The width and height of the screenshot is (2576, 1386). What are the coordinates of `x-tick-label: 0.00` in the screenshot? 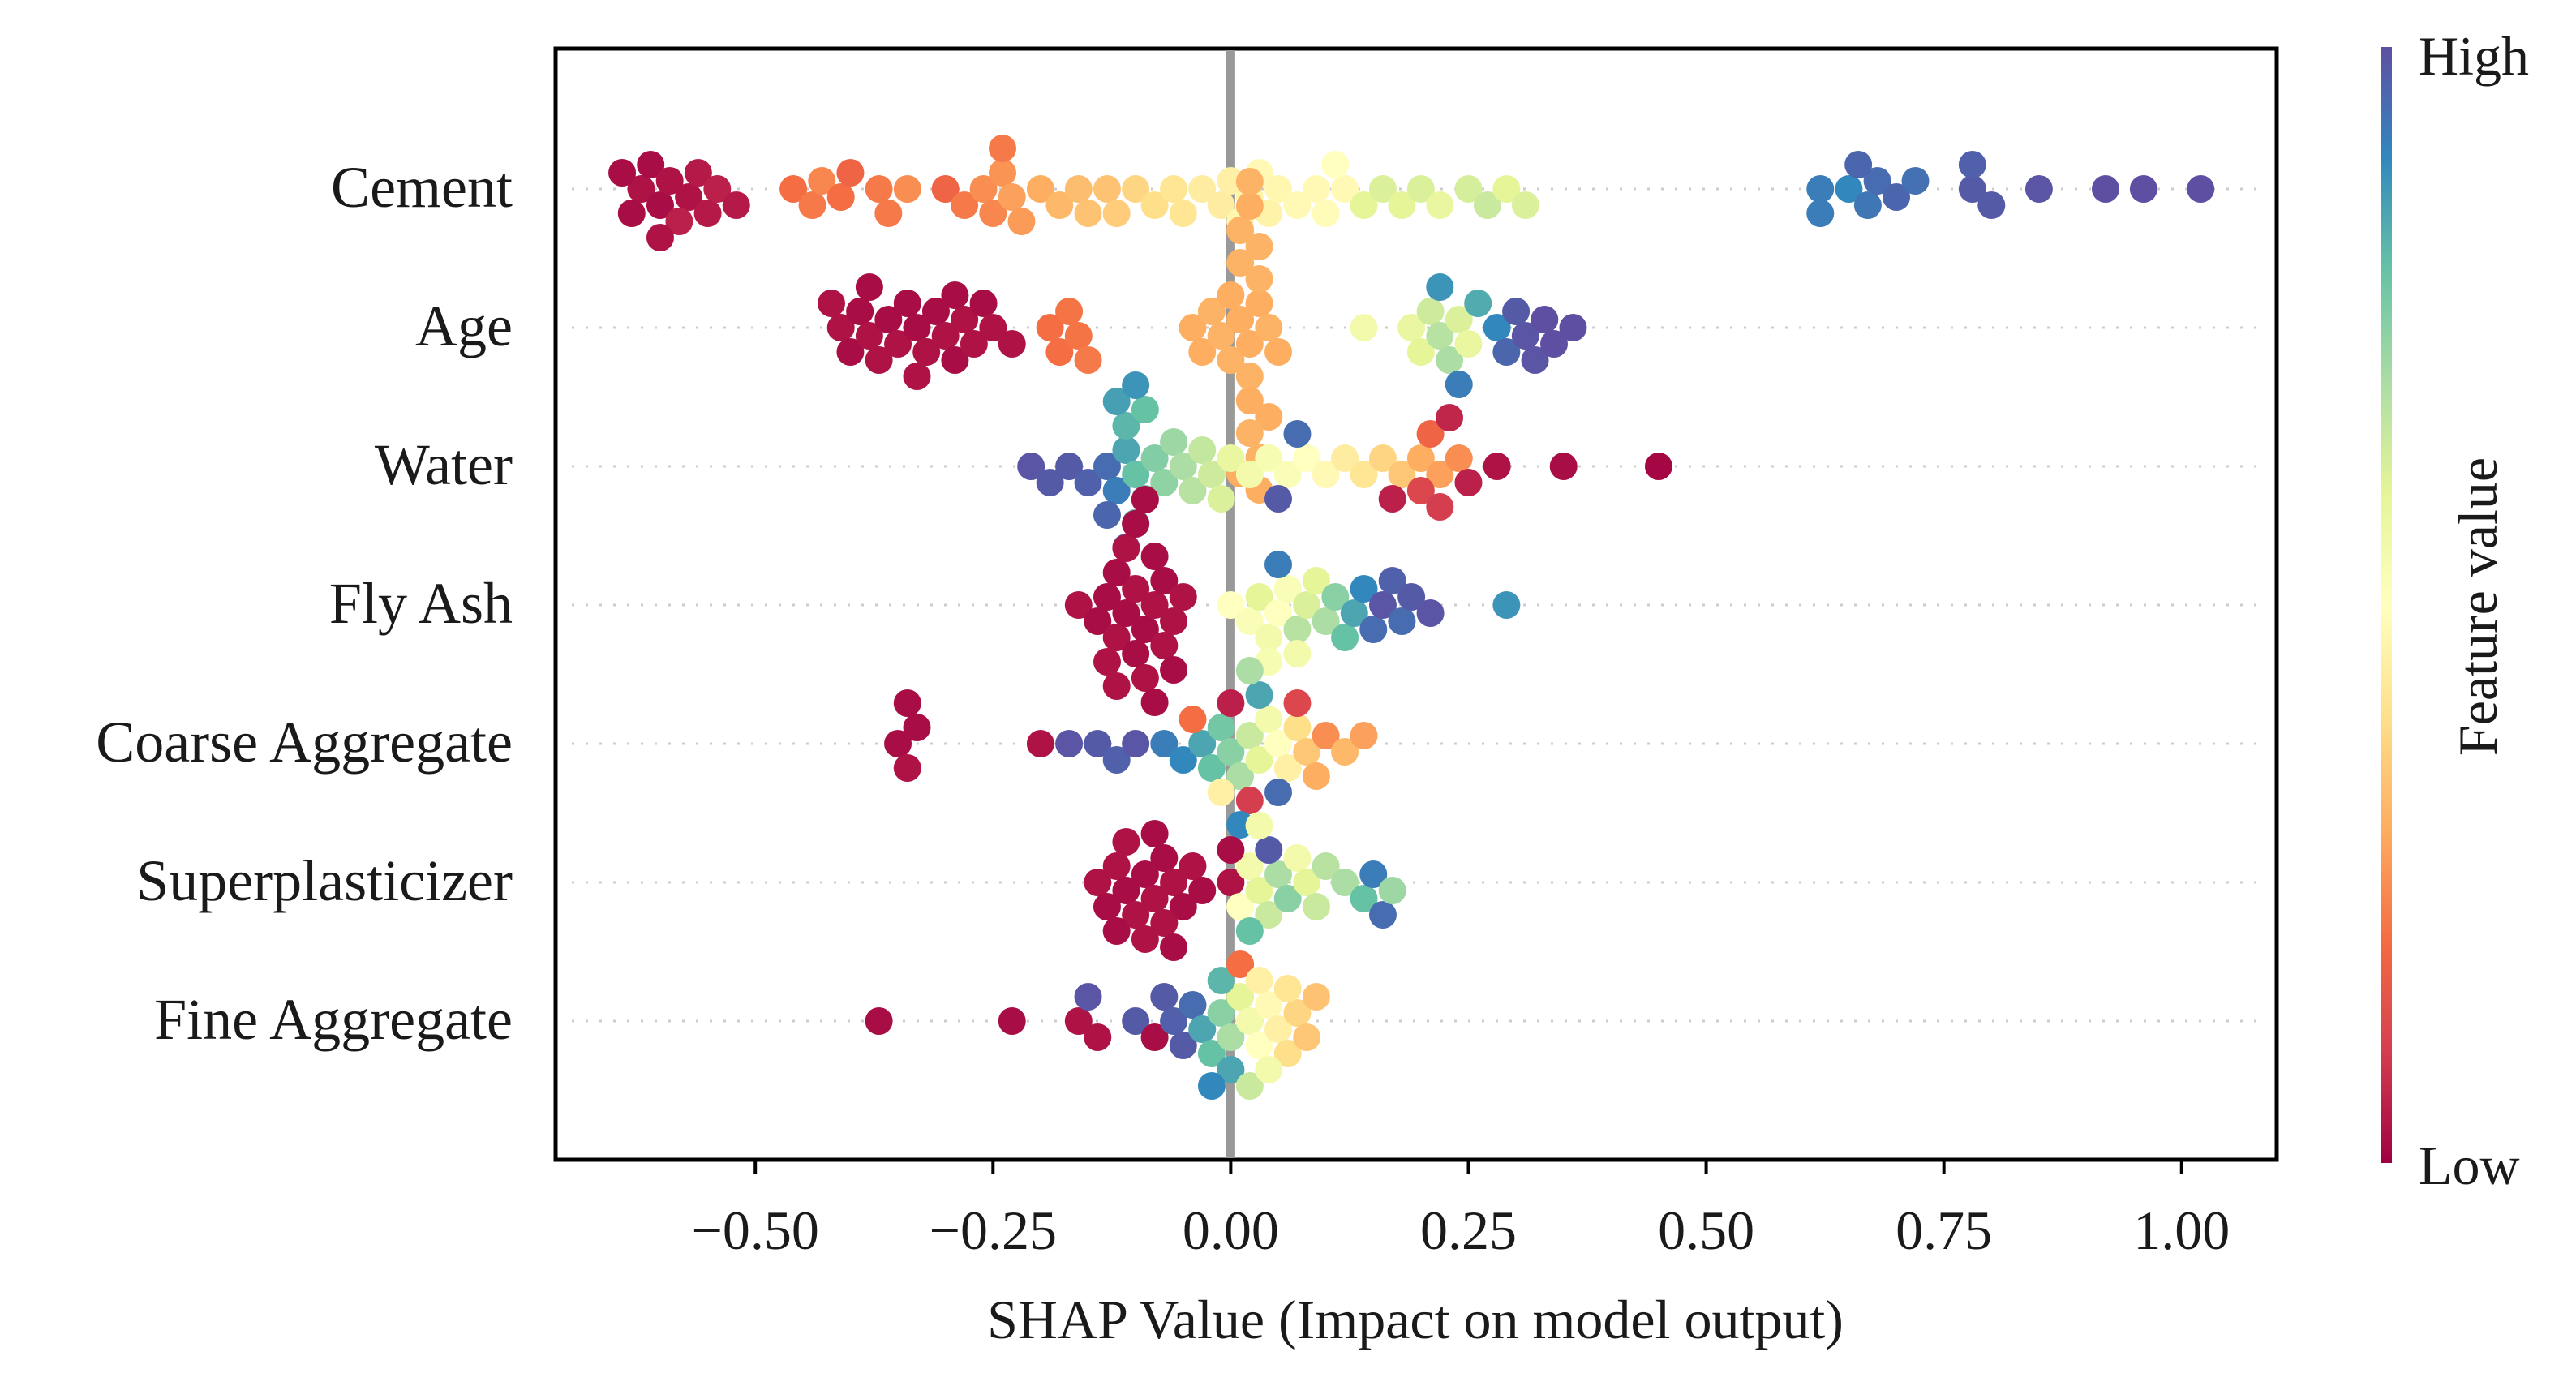 It's located at (1231, 1230).